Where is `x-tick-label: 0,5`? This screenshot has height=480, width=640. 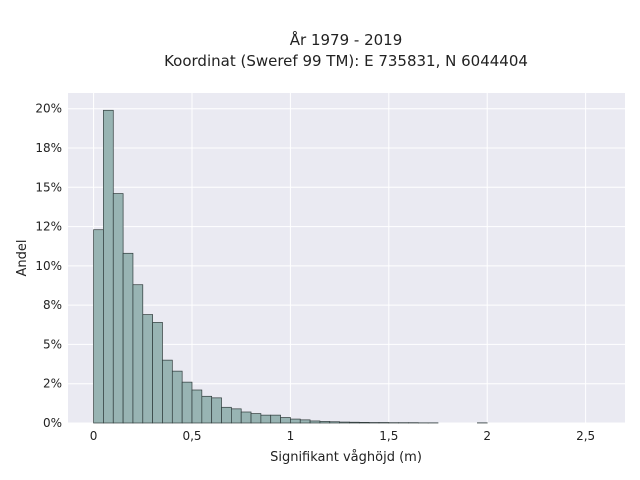 x-tick-label: 0,5 is located at coordinates (191, 436).